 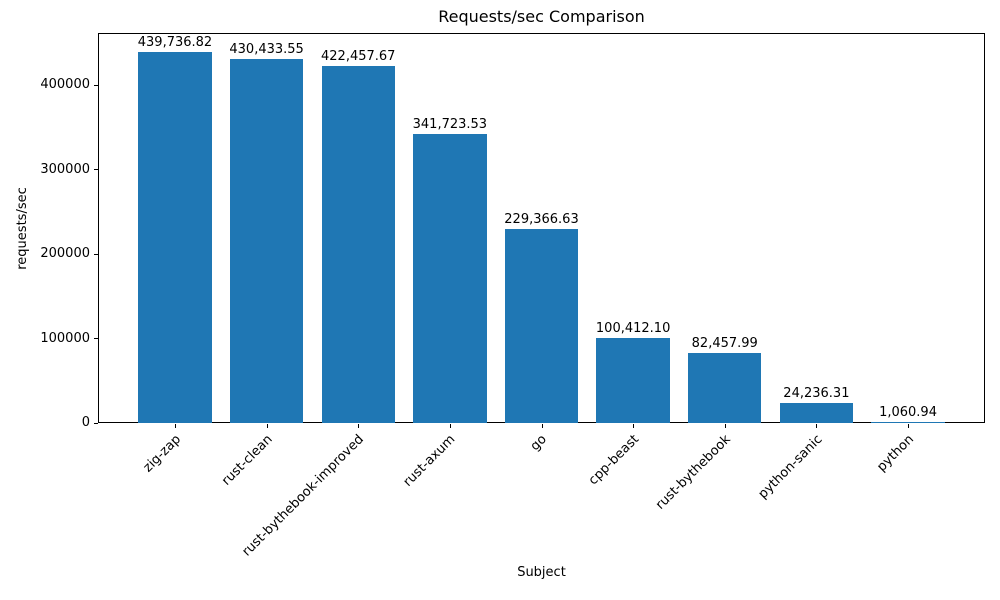 What do you see at coordinates (175, 42) in the screenshot?
I see `bar-value-label: 439,736.82` at bounding box center [175, 42].